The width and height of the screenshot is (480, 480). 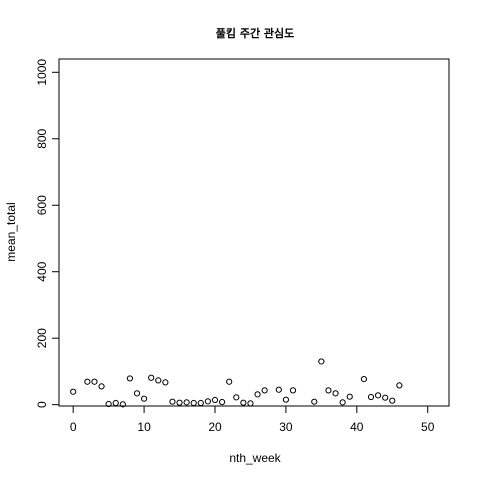 What do you see at coordinates (42, 205) in the screenshot?
I see `y-tick-label: 600` at bounding box center [42, 205].